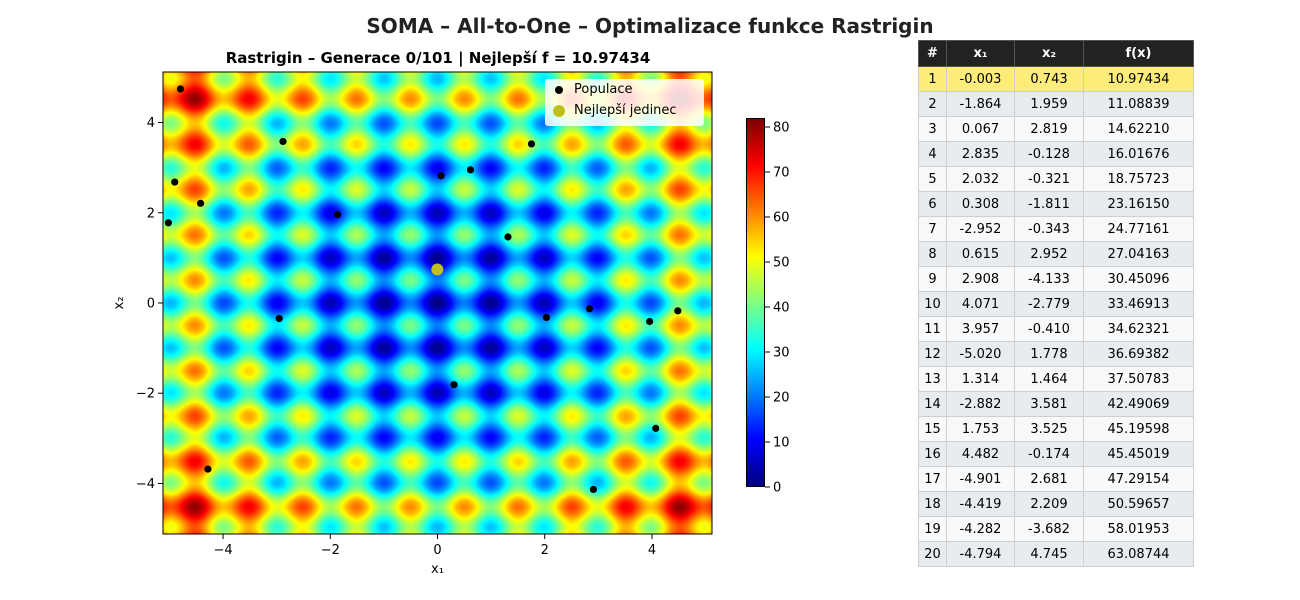 This screenshot has width=1300, height=600. Describe the element at coordinates (1138, 204) in the screenshot. I see `cell-fx: 23.16150` at that location.